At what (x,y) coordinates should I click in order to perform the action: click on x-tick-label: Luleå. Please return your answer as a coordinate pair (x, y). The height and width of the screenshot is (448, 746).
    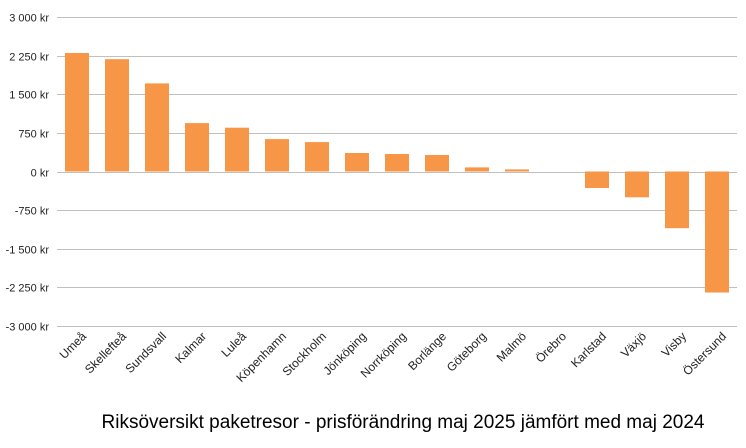
    Looking at the image, I should click on (233, 344).